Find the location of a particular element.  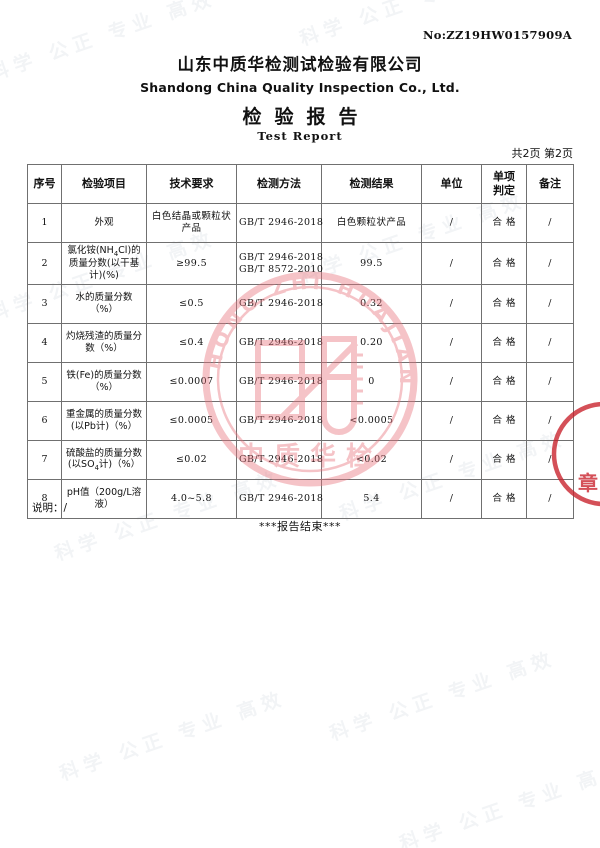

cell-no: 6 is located at coordinates (44, 421).